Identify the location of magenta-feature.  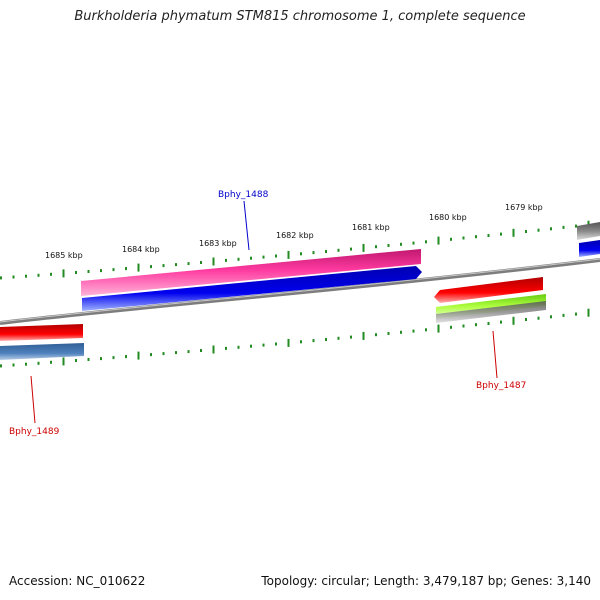
(251, 272).